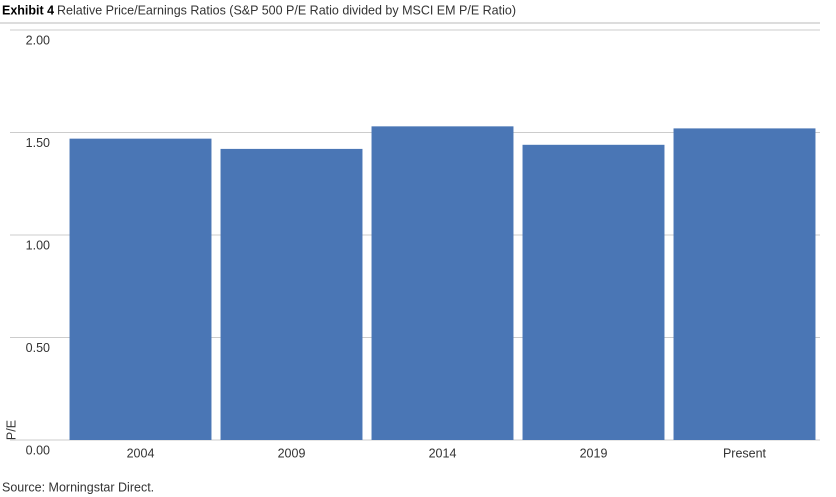 The width and height of the screenshot is (836, 497). I want to click on y-tick-label: 1.00, so click(38, 245).